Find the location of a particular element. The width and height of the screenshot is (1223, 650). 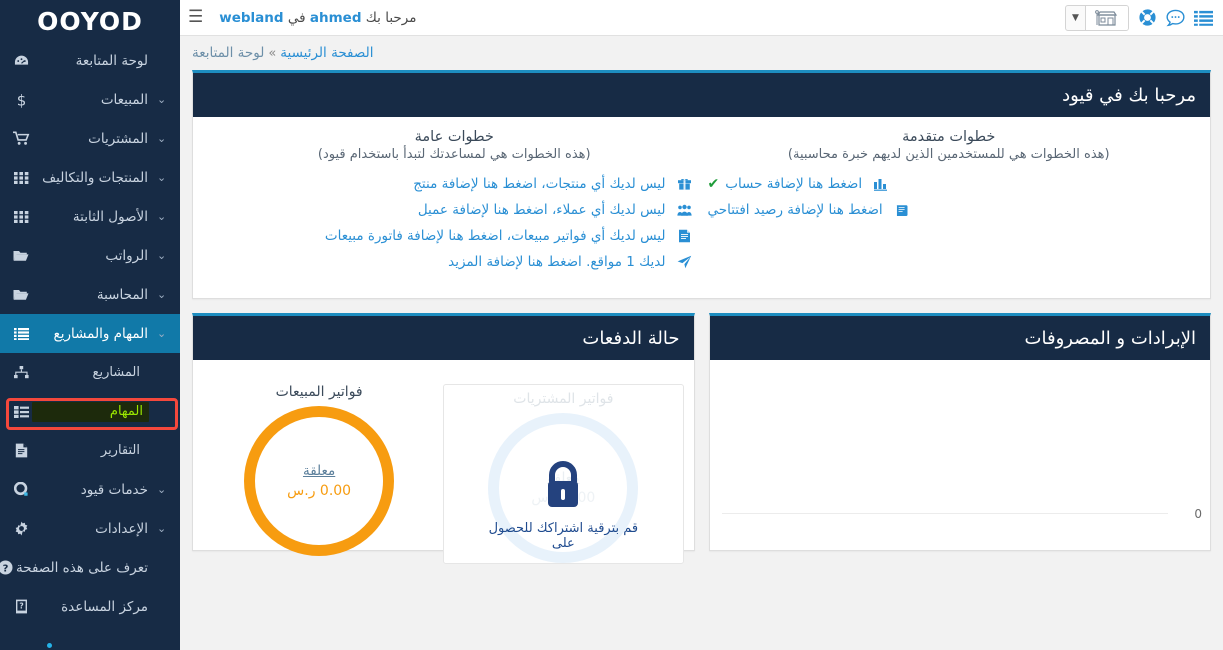

sidebar-item-learn-about-page: تعرف على هذه الصفحة ? is located at coordinates (90, 567).